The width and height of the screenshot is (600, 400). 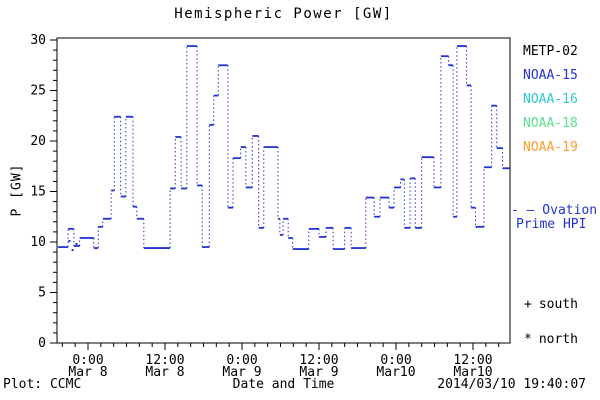 What do you see at coordinates (38, 242) in the screenshot?
I see `y-tick-label: 10` at bounding box center [38, 242].